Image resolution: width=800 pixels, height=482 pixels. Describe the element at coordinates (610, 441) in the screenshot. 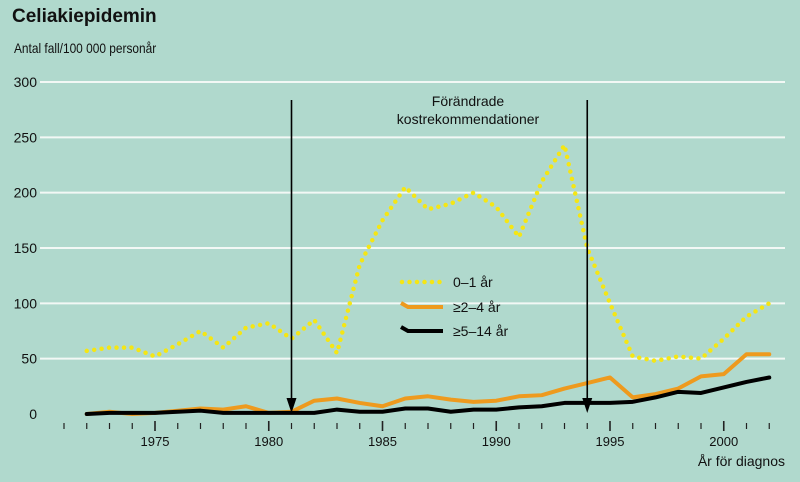

I see `x-tick-label: 1995` at that location.